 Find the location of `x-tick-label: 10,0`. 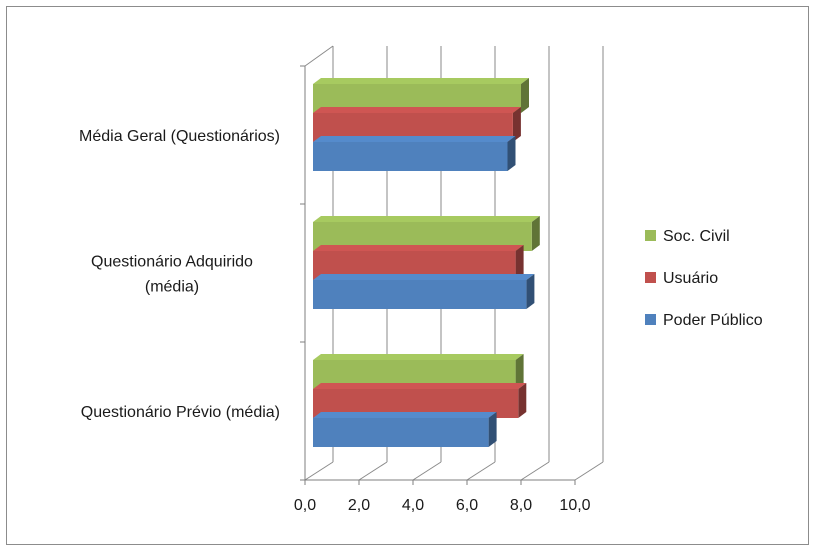

x-tick-label: 10,0 is located at coordinates (574, 505).